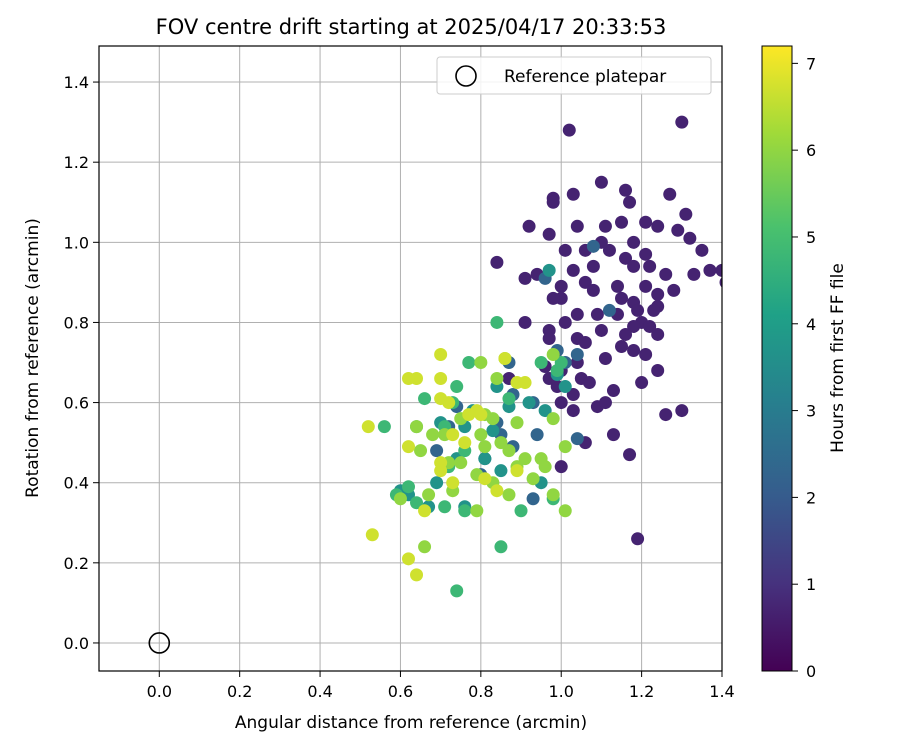 The width and height of the screenshot is (900, 750). I want to click on x-tick-label: 1.2, so click(641, 691).